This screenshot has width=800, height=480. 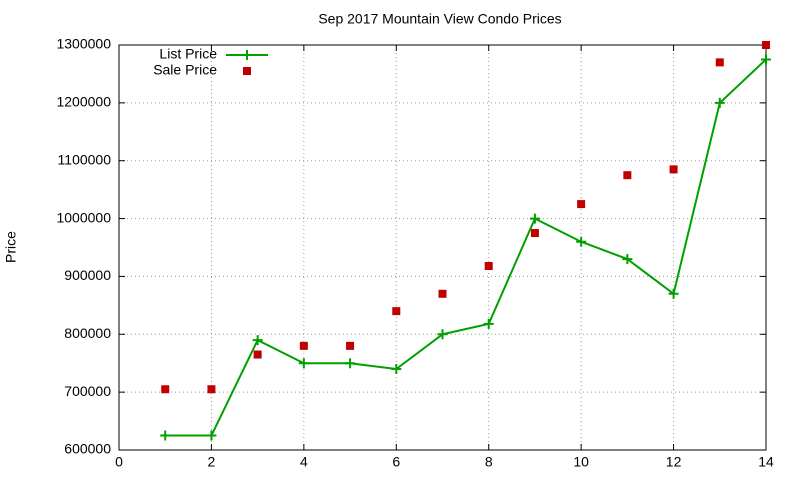 I want to click on y-axis-label: Price, so click(x=11, y=247).